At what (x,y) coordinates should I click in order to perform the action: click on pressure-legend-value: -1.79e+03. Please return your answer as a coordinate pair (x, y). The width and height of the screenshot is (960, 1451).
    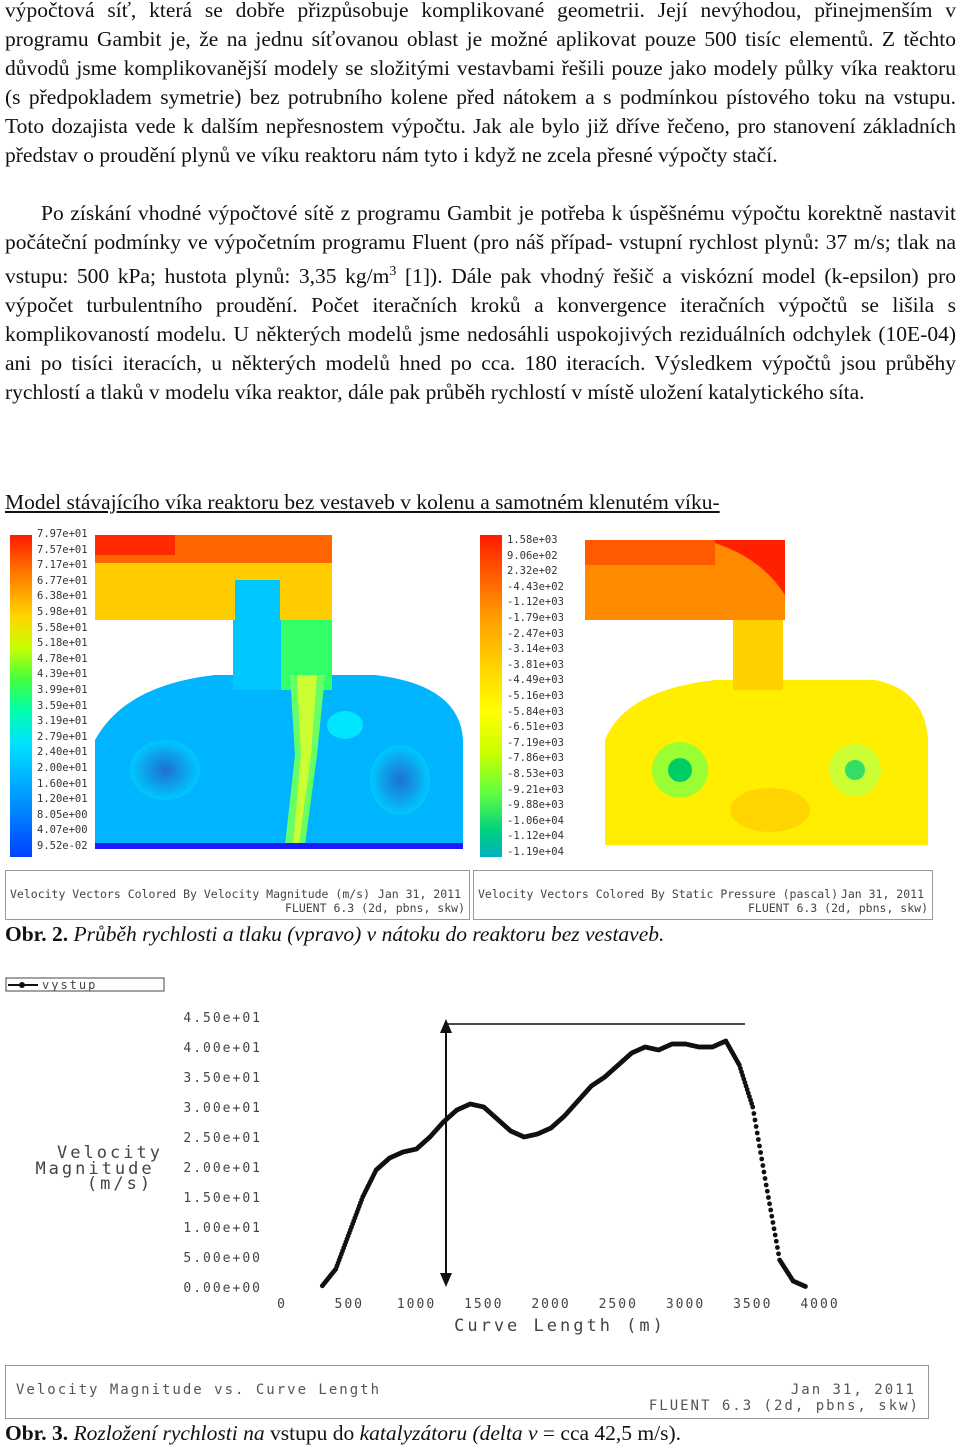
    Looking at the image, I should click on (535, 617).